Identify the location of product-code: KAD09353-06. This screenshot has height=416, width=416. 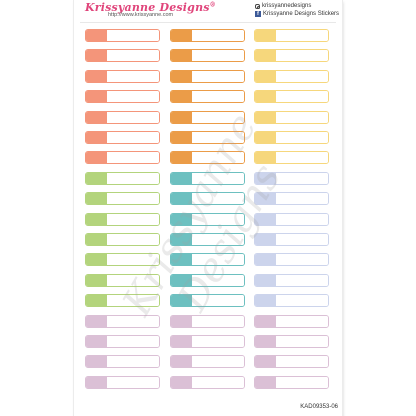
(319, 407).